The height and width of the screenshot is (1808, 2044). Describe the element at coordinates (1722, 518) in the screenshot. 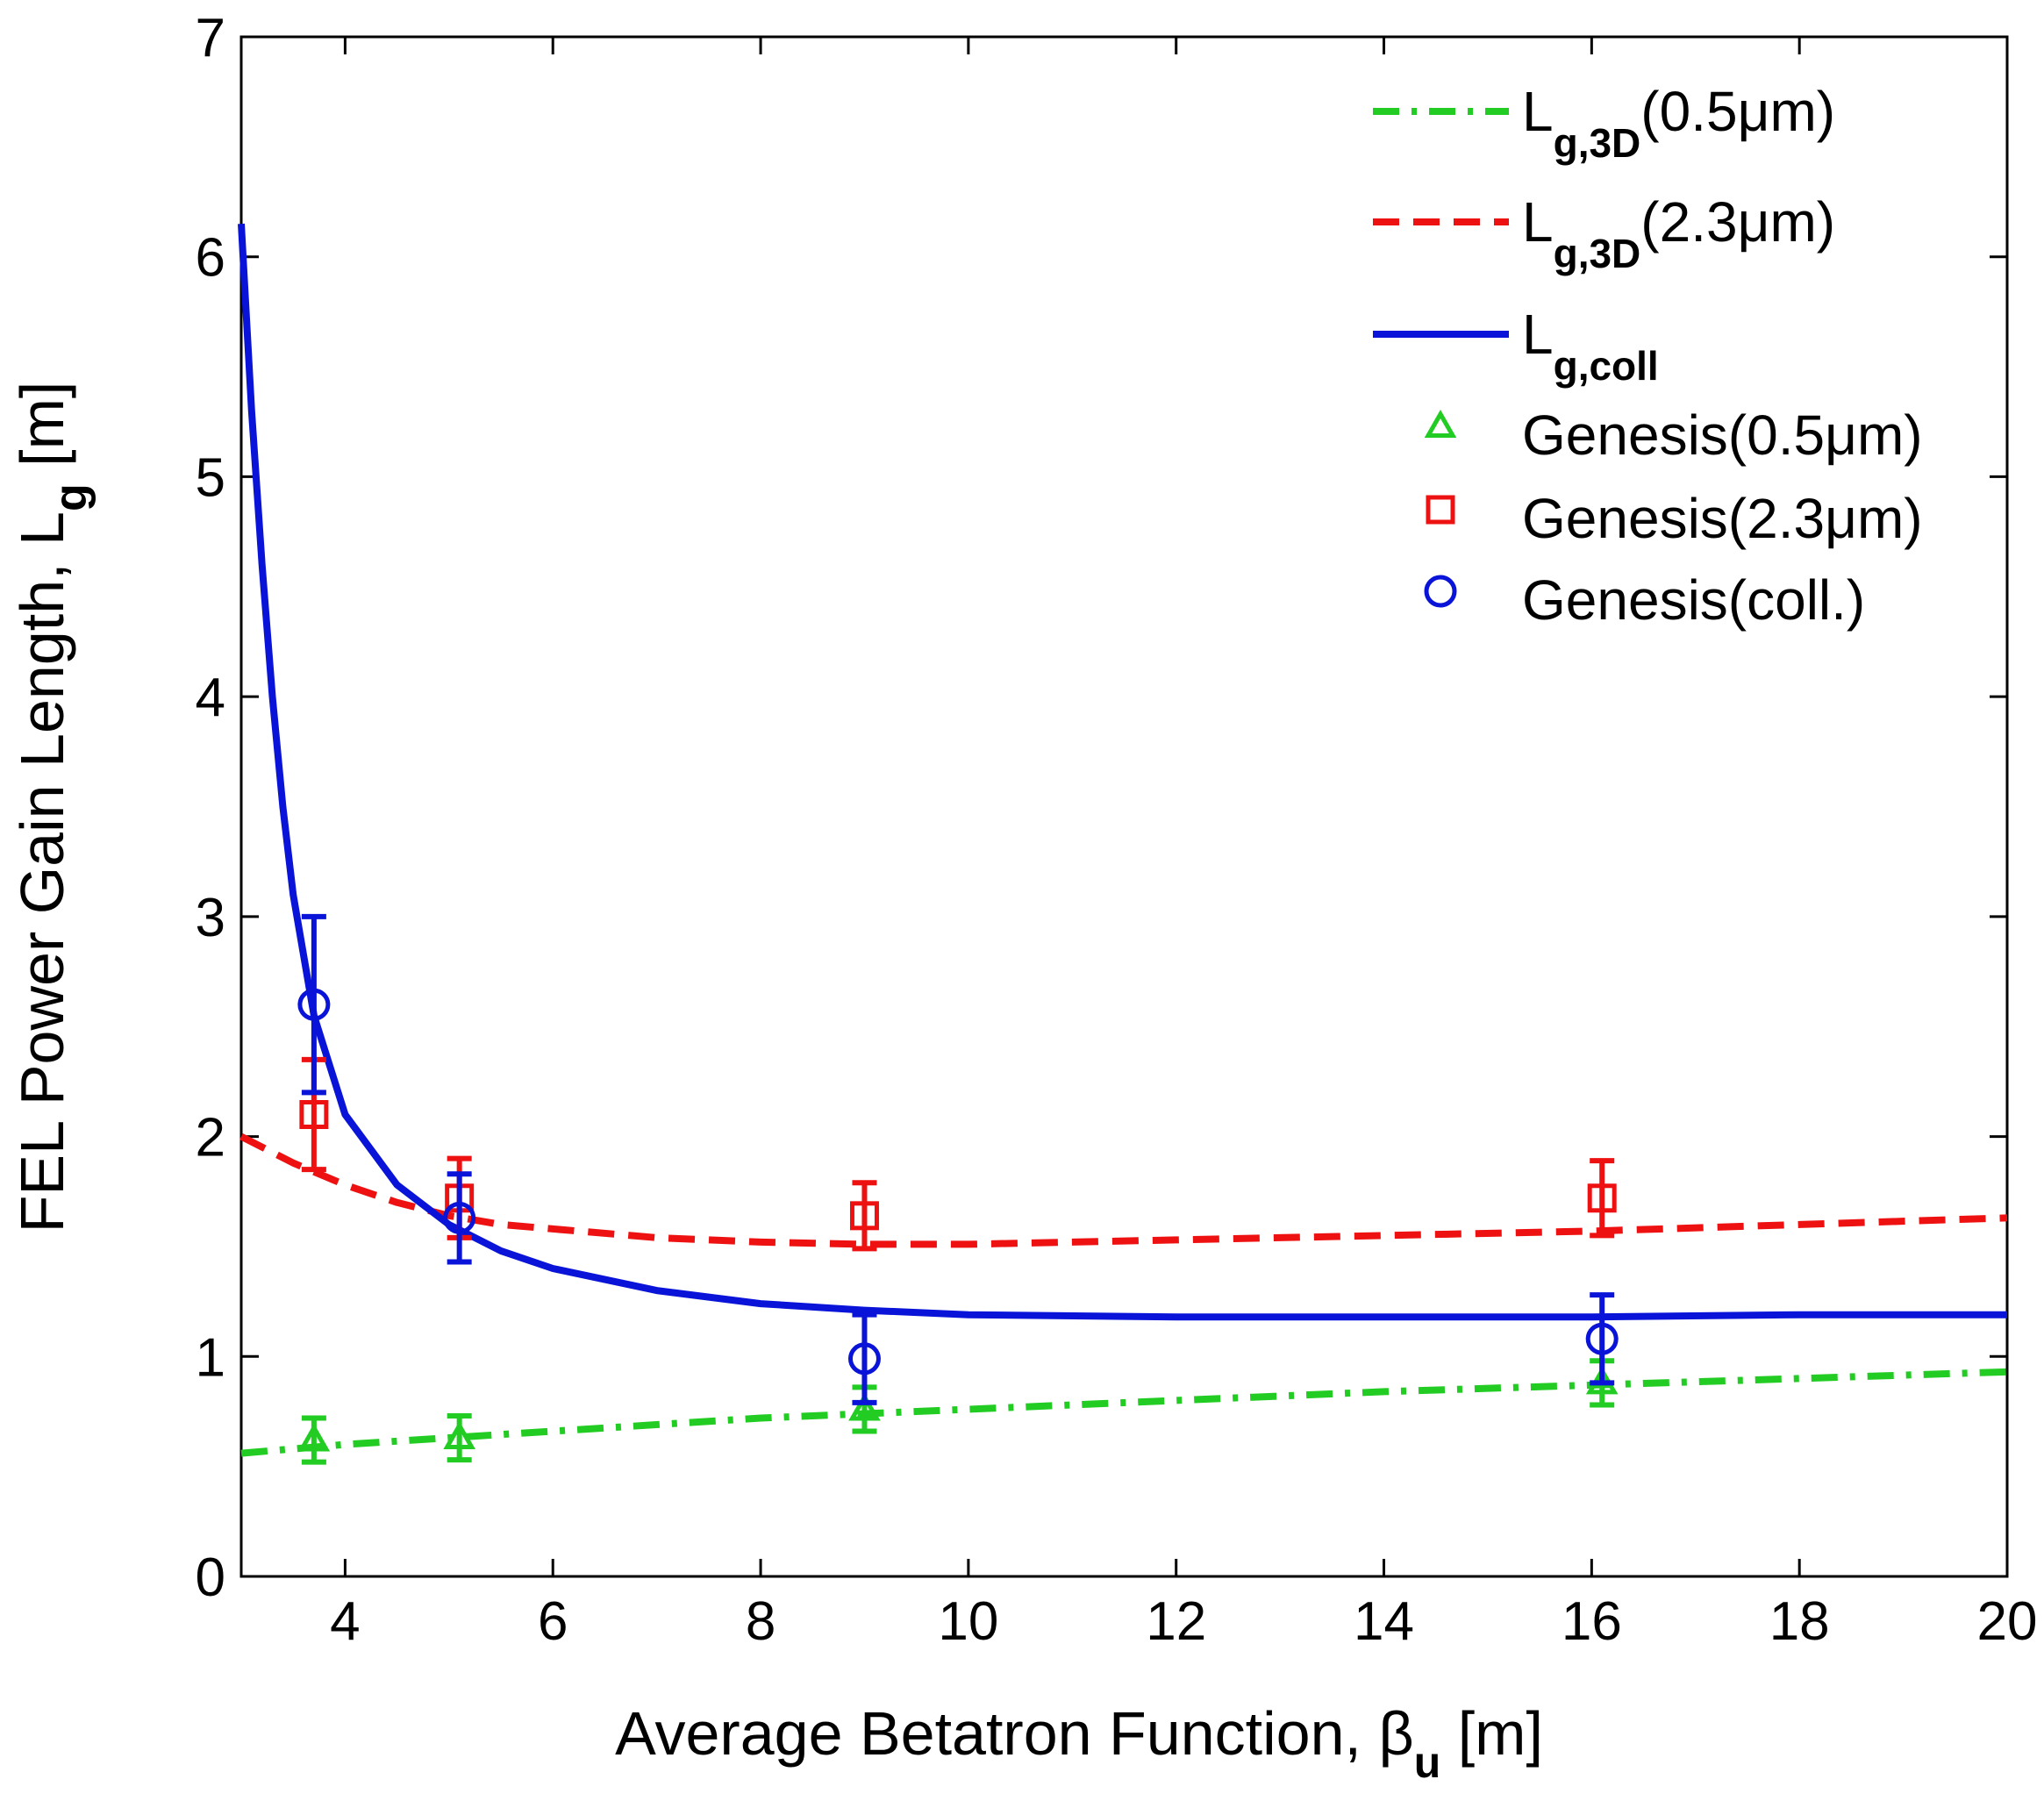

I see `legend-label-genesis-2-3-m: Genesis(2.3μm)` at that location.